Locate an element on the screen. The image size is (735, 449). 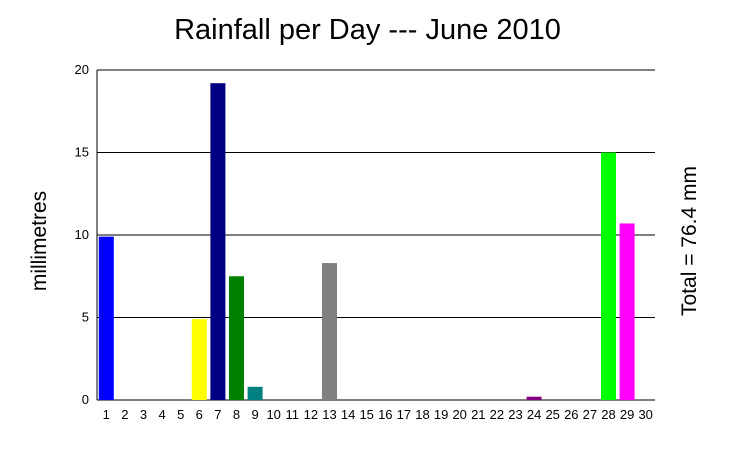
x-tick-label: 23 is located at coordinates (515, 414).